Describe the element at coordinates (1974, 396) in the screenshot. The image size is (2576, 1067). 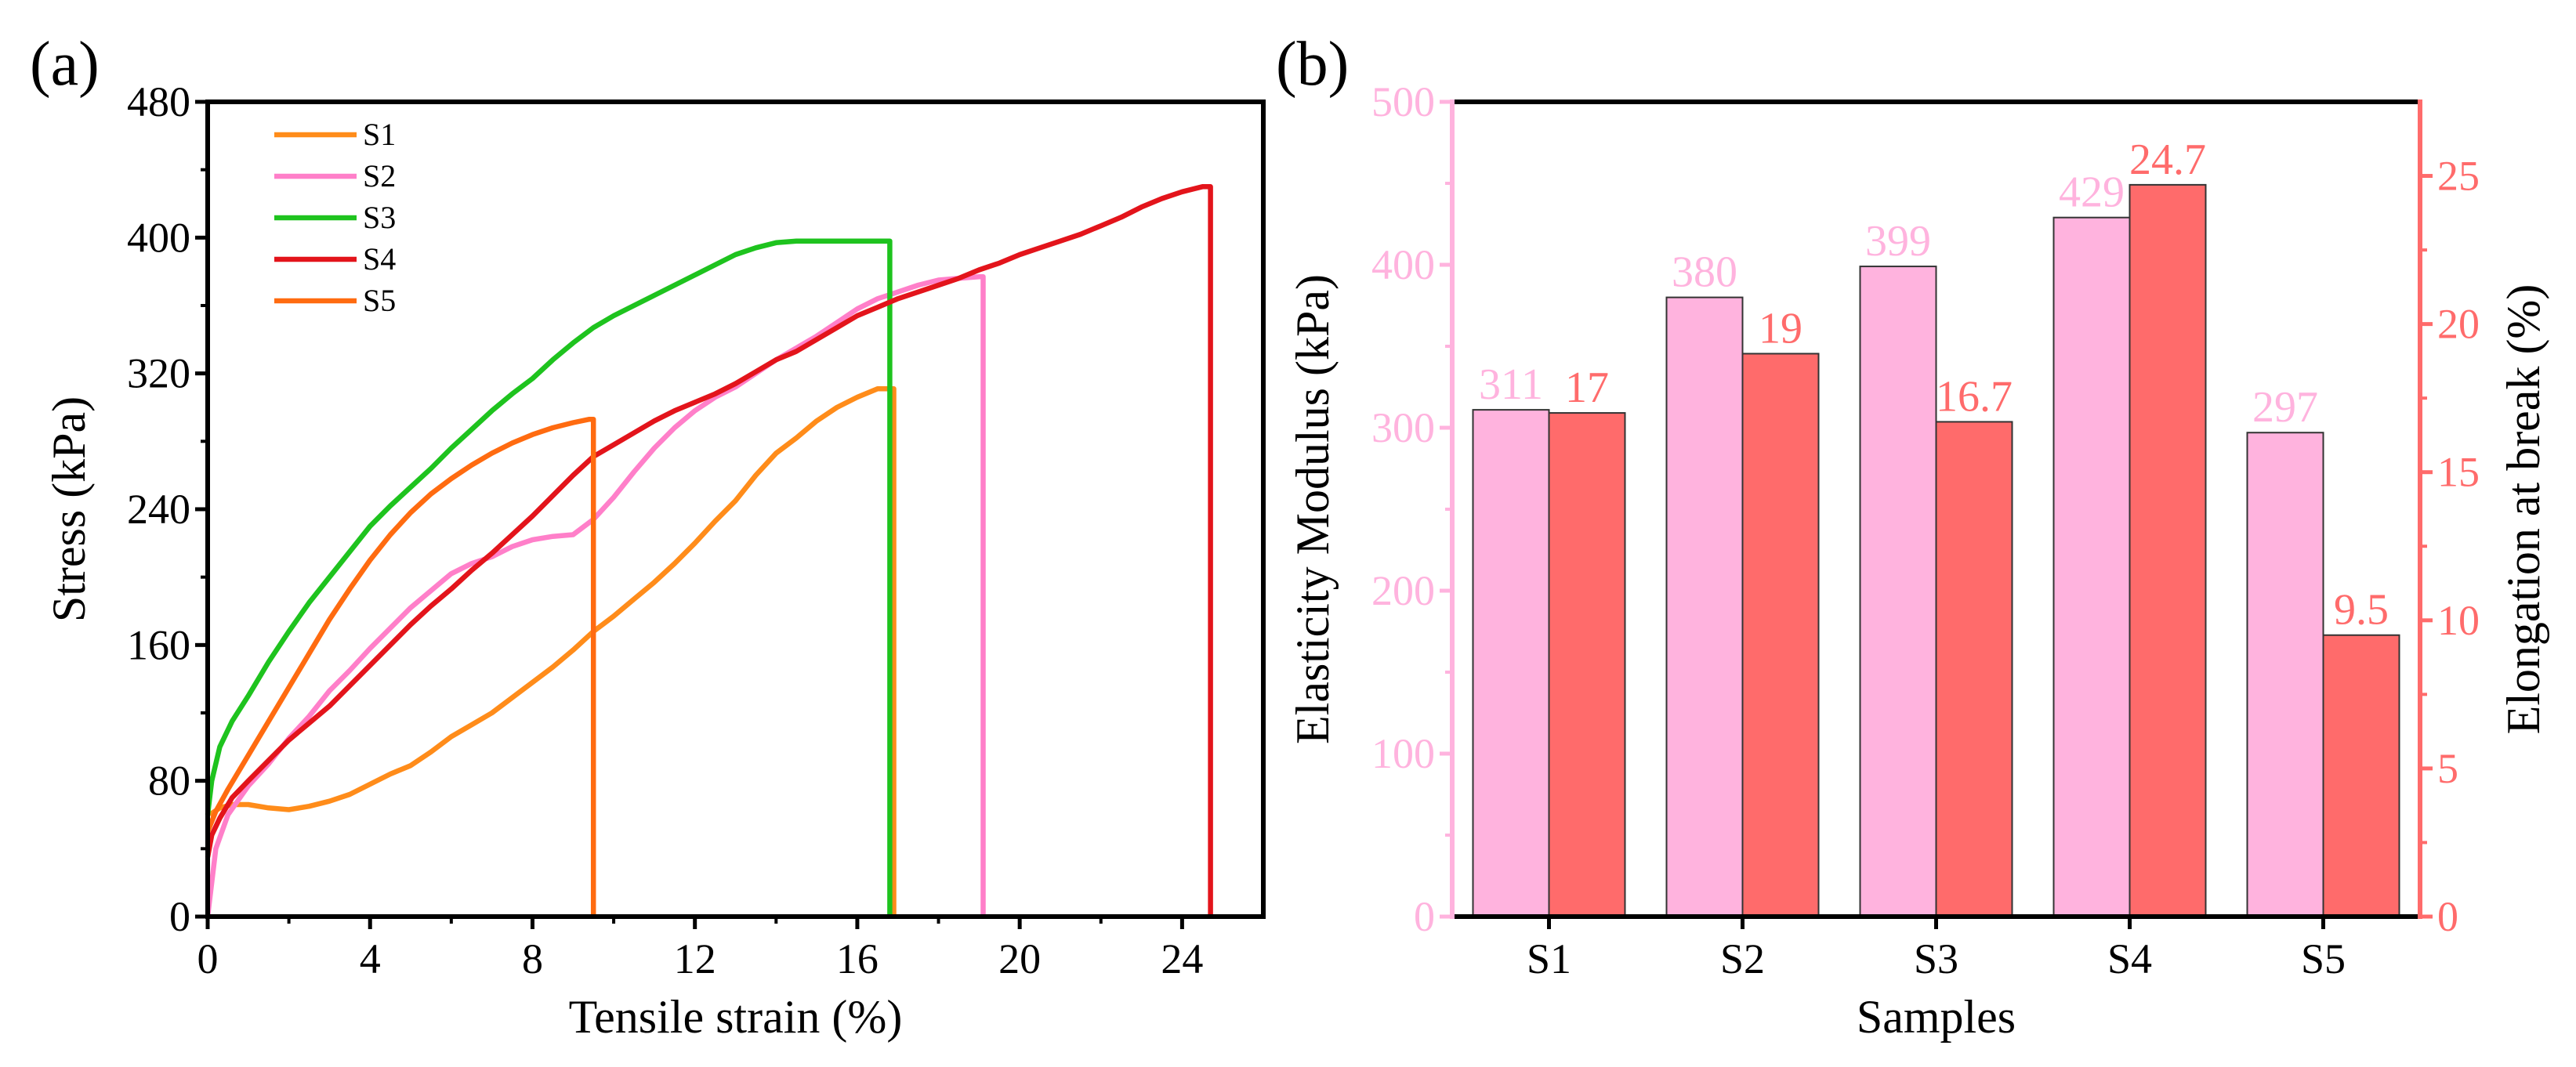
I see `data-label-elongation-s3: 16.7` at that location.